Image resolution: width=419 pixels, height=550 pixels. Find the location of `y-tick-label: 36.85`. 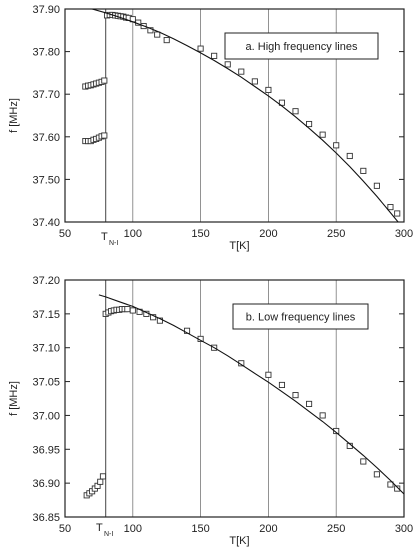

y-tick-label: 36.85 is located at coordinates (46, 518).